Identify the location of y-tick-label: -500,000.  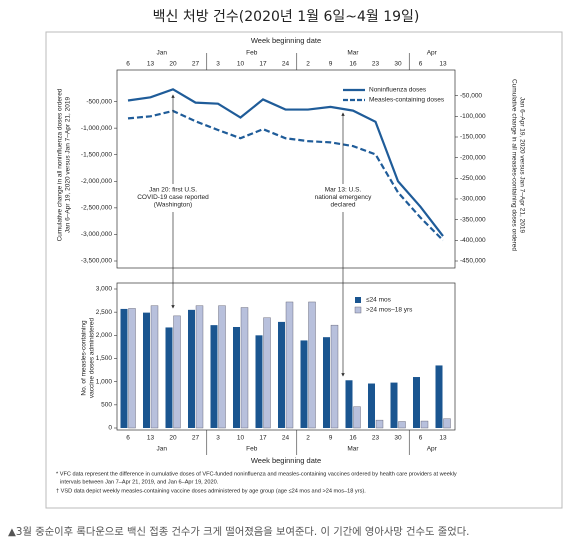
(99, 101).